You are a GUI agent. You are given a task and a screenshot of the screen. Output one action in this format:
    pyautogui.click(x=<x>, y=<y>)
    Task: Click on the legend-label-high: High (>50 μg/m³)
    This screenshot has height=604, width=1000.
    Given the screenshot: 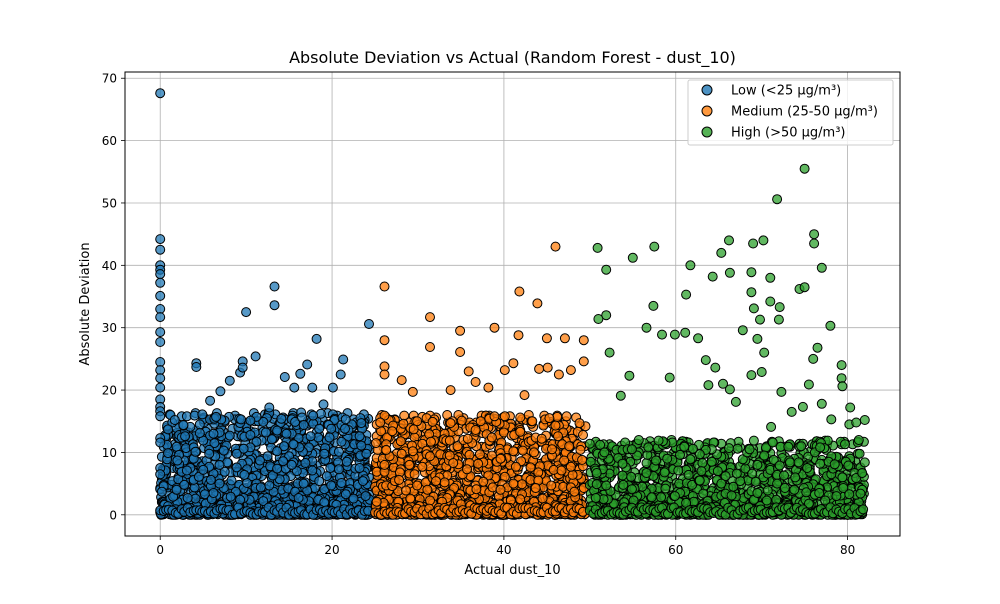 What is the action you would take?
    pyautogui.click(x=788, y=133)
    